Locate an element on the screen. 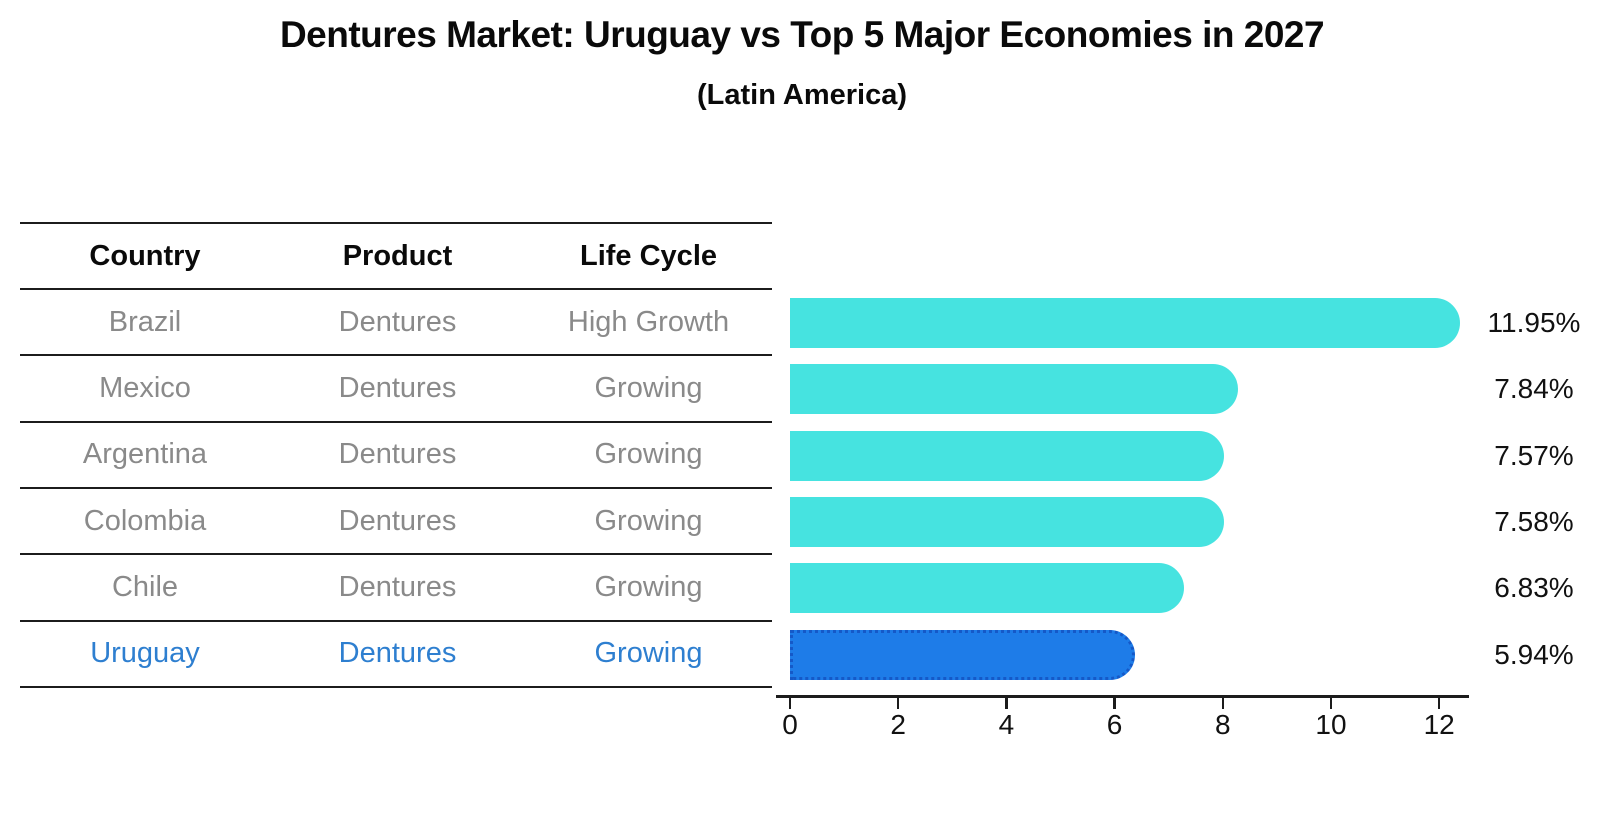  bar-argentina is located at coordinates (1007, 455).